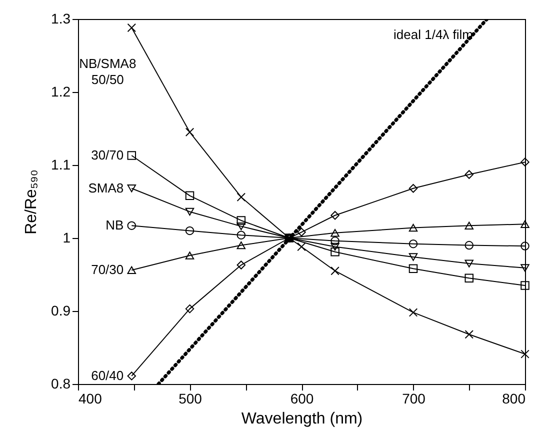 This screenshot has width=543, height=439. I want to click on y-tick-label: 1.1, so click(61, 164).